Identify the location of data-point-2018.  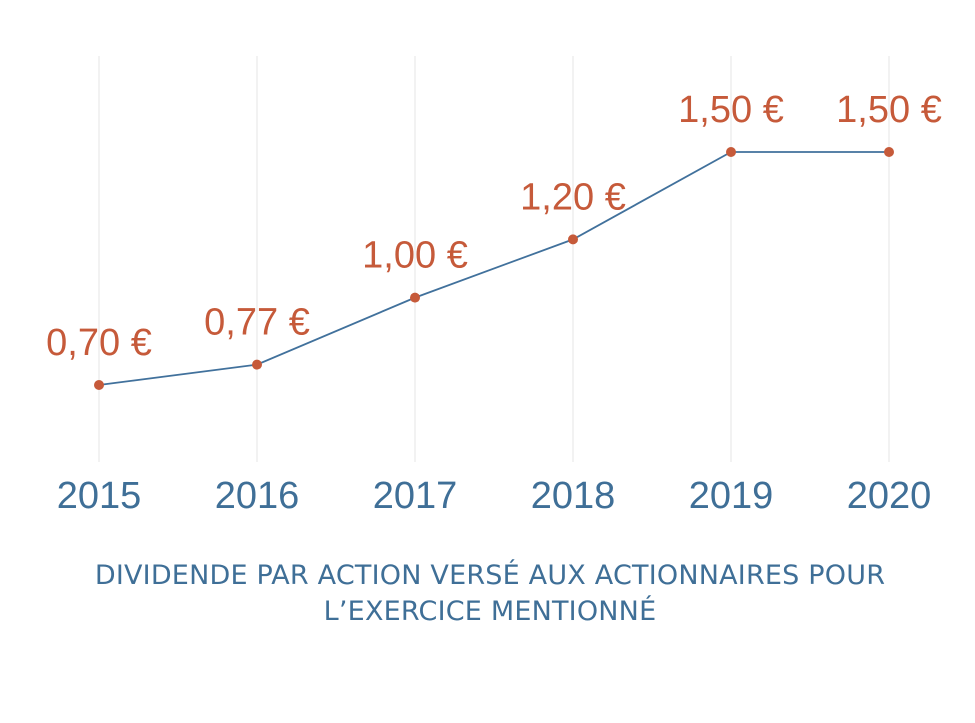
(573, 239).